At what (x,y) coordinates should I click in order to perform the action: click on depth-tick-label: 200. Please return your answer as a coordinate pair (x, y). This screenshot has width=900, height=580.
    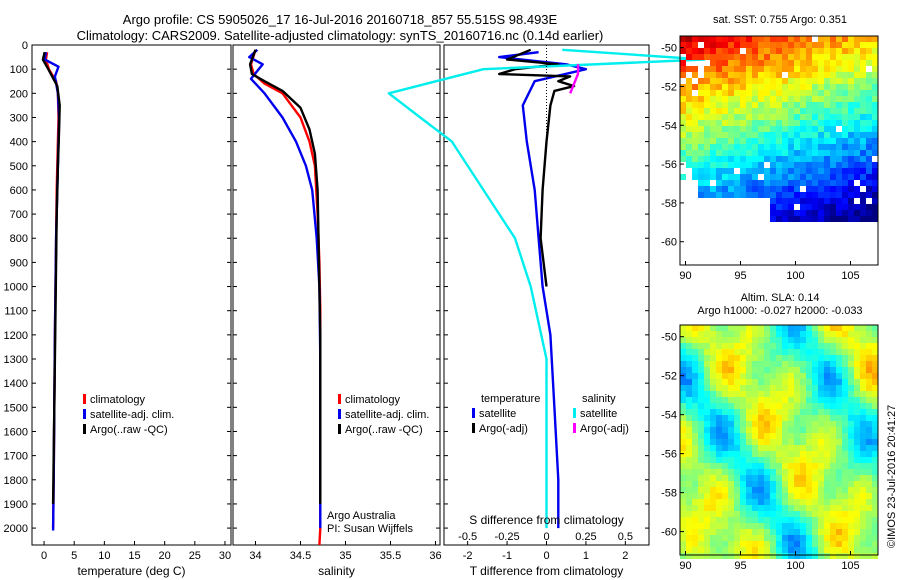
    Looking at the image, I should click on (19, 94).